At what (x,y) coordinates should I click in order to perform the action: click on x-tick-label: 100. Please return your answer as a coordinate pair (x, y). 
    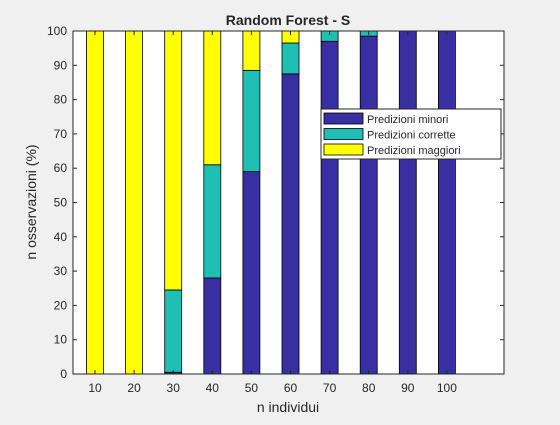
    Looking at the image, I should click on (447, 388).